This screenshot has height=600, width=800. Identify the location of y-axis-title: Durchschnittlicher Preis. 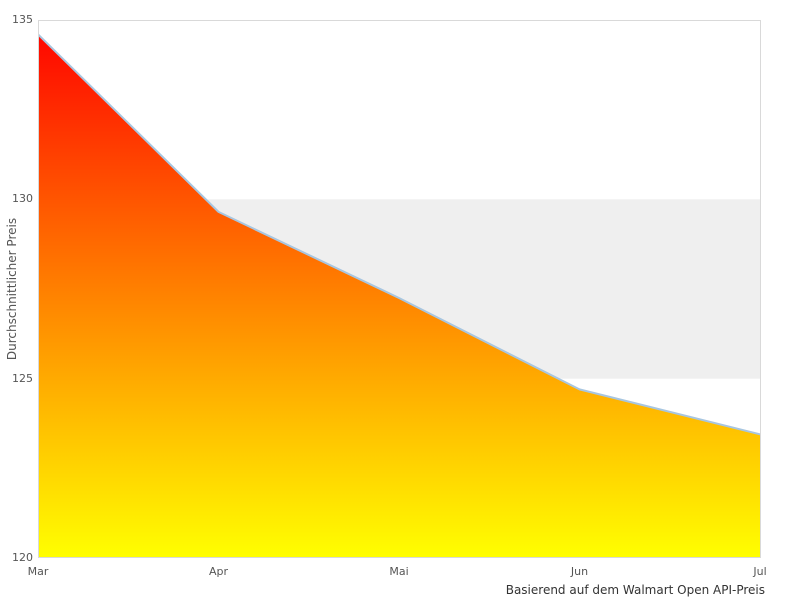
(12, 289).